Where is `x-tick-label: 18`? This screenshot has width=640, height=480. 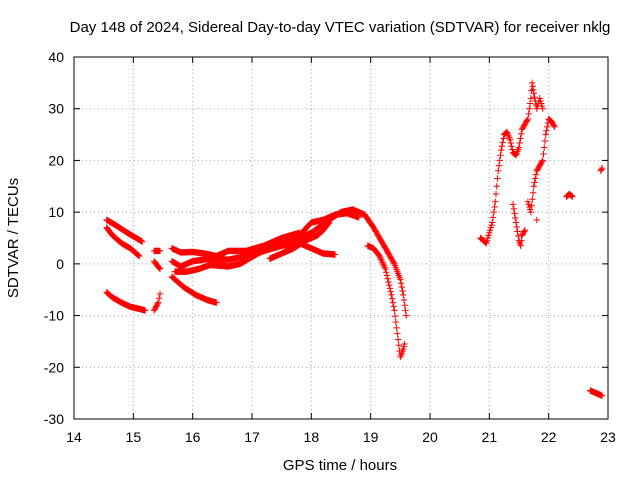
x-tick-label: 18 is located at coordinates (312, 437).